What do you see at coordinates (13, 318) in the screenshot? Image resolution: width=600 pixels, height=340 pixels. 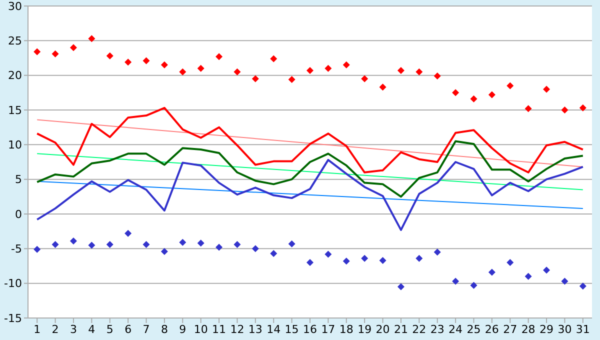 I see `y-tick-label: -15` at bounding box center [13, 318].